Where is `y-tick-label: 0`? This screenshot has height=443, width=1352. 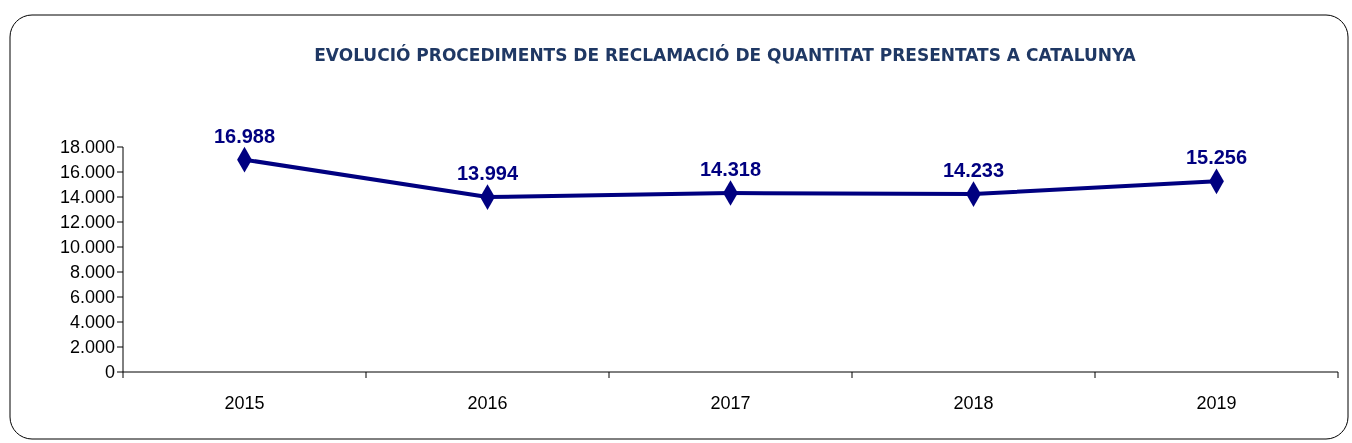 y-tick-label: 0 is located at coordinates (109, 372).